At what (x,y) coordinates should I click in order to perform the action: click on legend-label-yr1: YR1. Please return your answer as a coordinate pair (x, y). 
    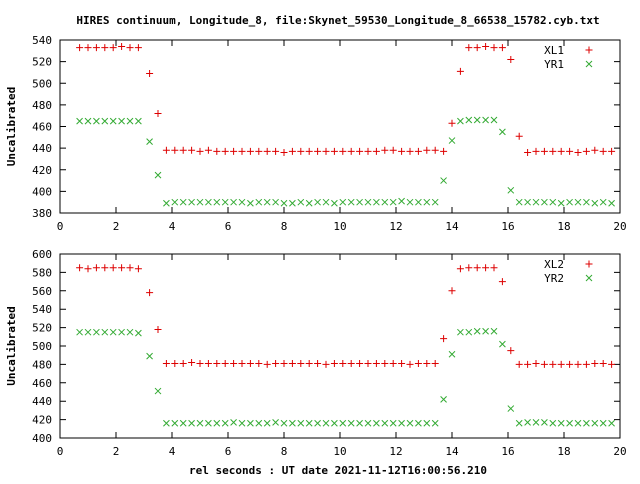
    Looking at the image, I should click on (554, 64).